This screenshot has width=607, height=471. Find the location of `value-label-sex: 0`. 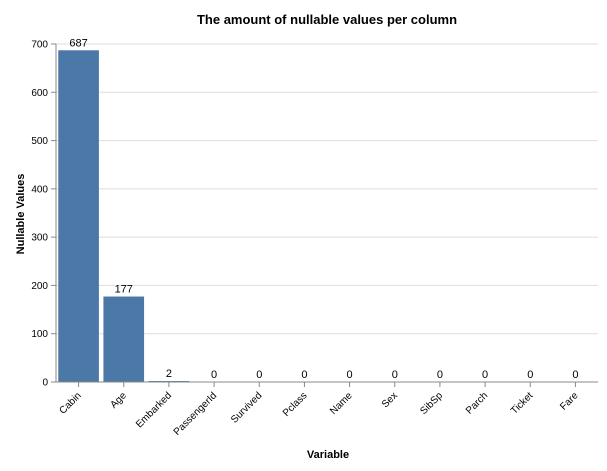

value-label-sex: 0 is located at coordinates (395, 375).